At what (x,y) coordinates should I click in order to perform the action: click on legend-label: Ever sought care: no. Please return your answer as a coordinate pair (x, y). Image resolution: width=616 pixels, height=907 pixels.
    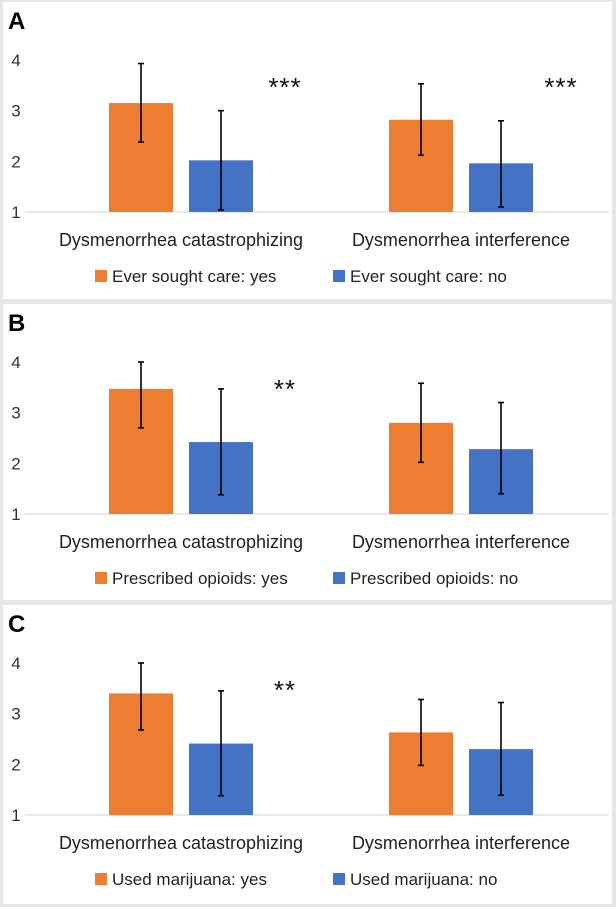
    Looking at the image, I should click on (428, 276).